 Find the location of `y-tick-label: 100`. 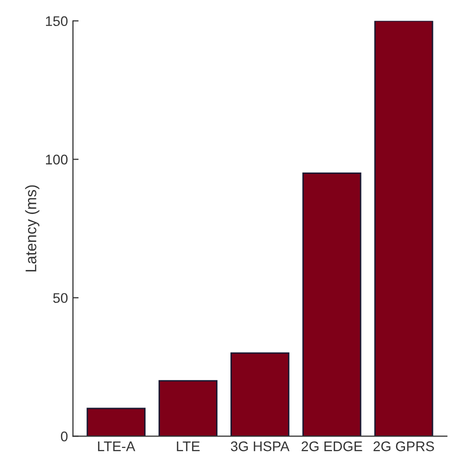

y-tick-label: 100 is located at coordinates (57, 159).